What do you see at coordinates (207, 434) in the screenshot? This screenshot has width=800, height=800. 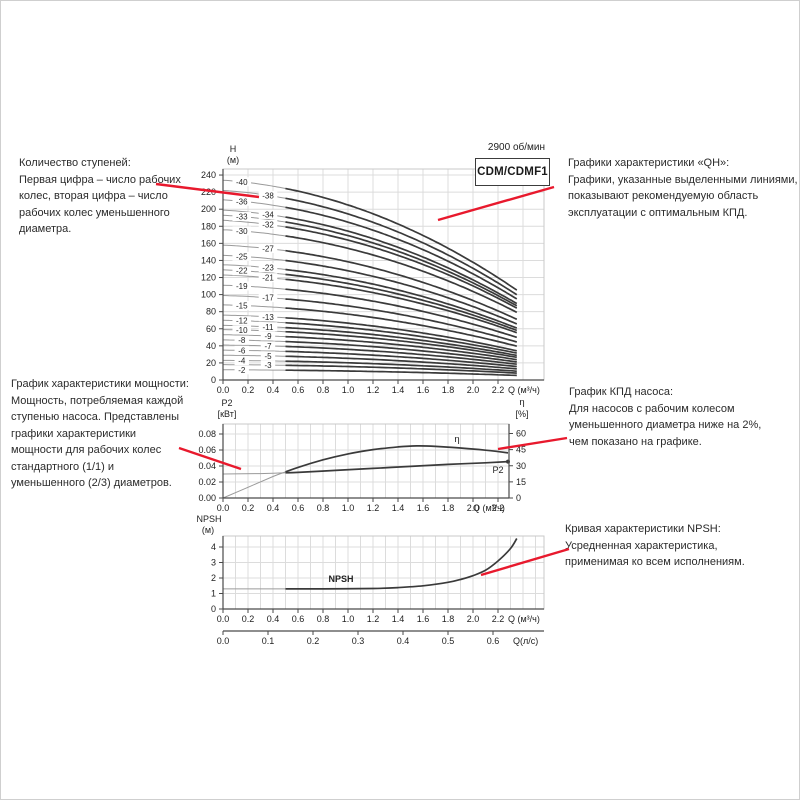 I see `p2-tick-label: 0.08` at bounding box center [207, 434].